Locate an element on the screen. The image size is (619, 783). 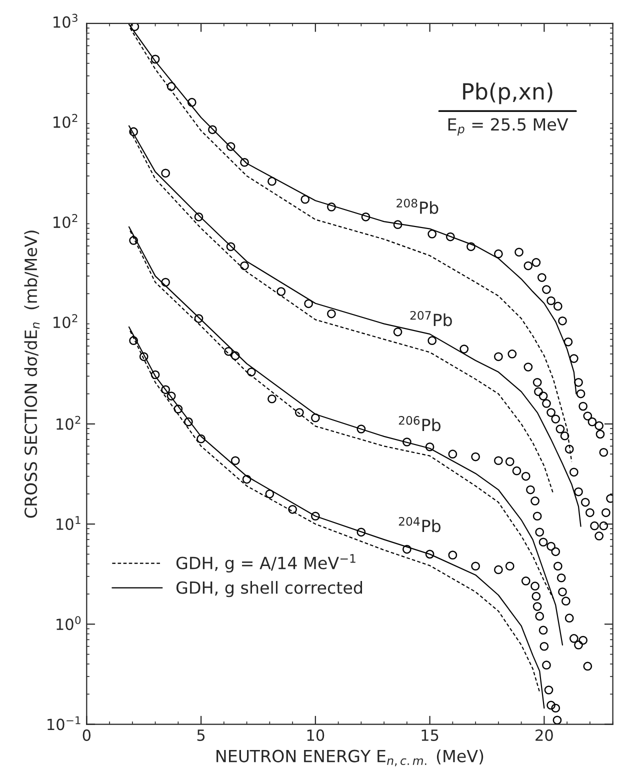
text: 10$^{3}$ is located at coordinates (66, 21).